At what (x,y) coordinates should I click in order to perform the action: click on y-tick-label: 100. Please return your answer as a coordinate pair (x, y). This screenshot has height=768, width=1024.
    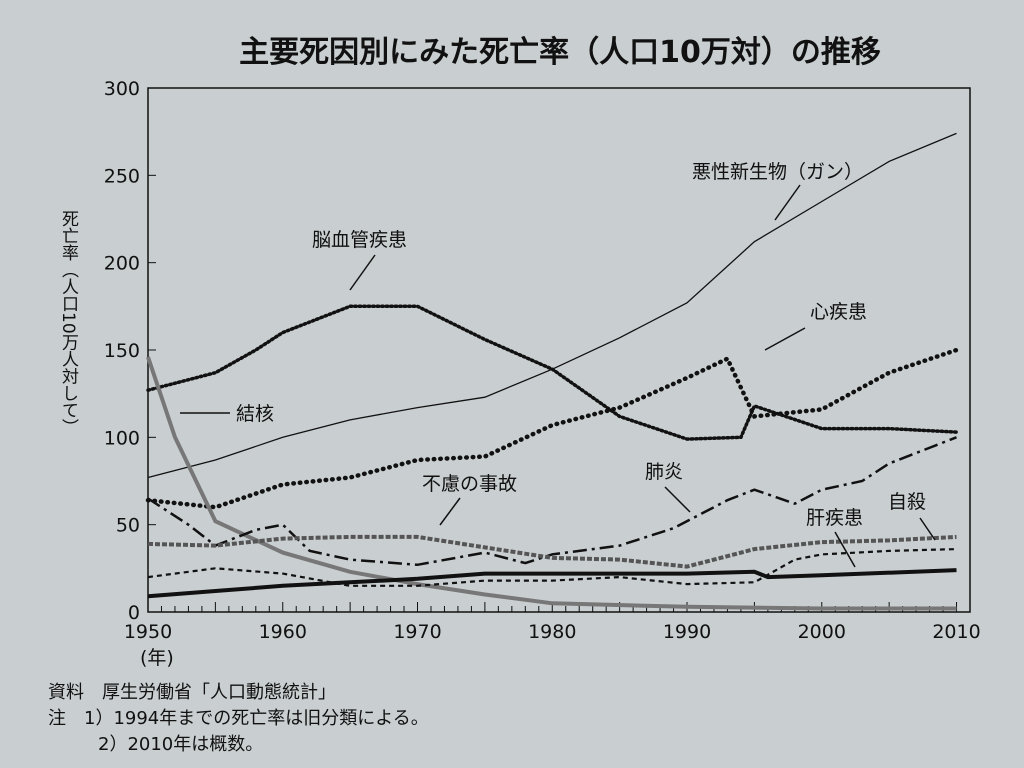
    Looking at the image, I should click on (122, 438).